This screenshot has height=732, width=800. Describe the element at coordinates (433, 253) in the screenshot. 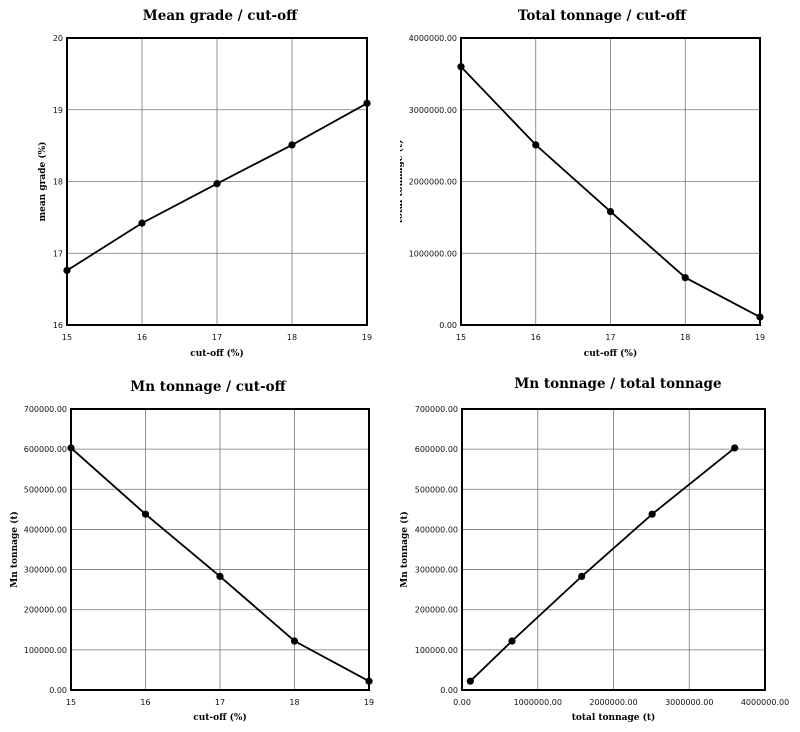

I see `y-tick-label: 1000000.00` at that location.